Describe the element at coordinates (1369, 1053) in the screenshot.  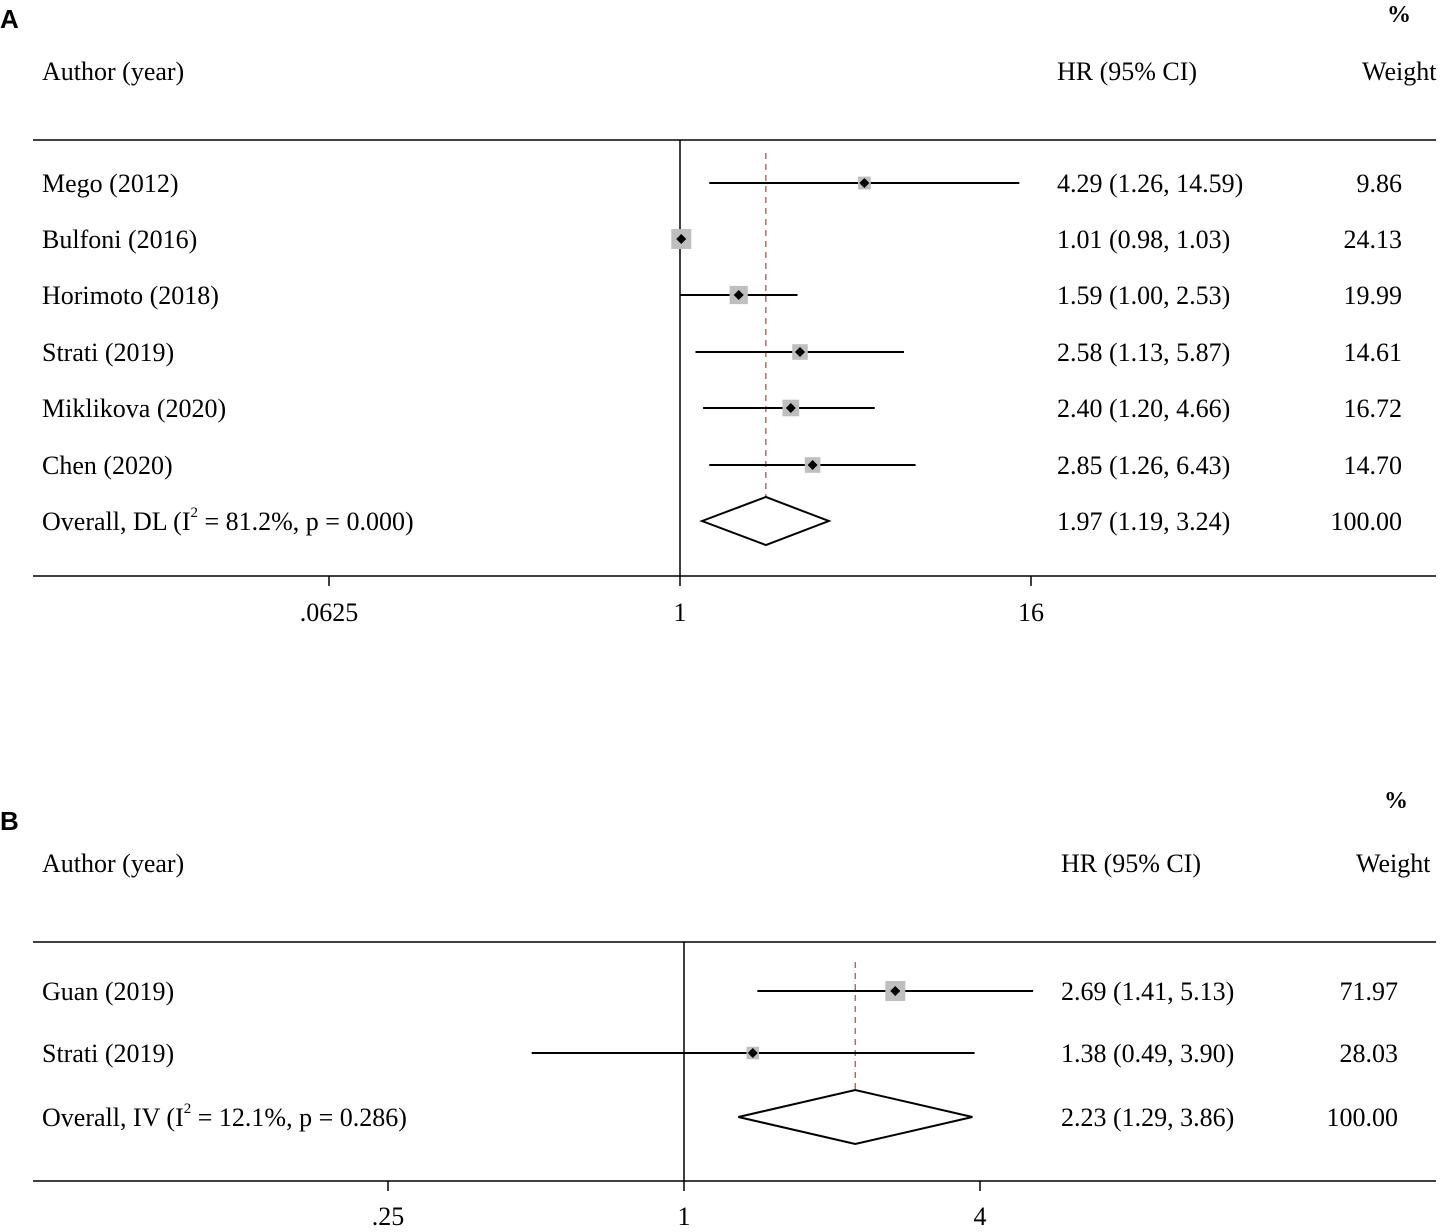
I see `weight-value: 28.03` at that location.